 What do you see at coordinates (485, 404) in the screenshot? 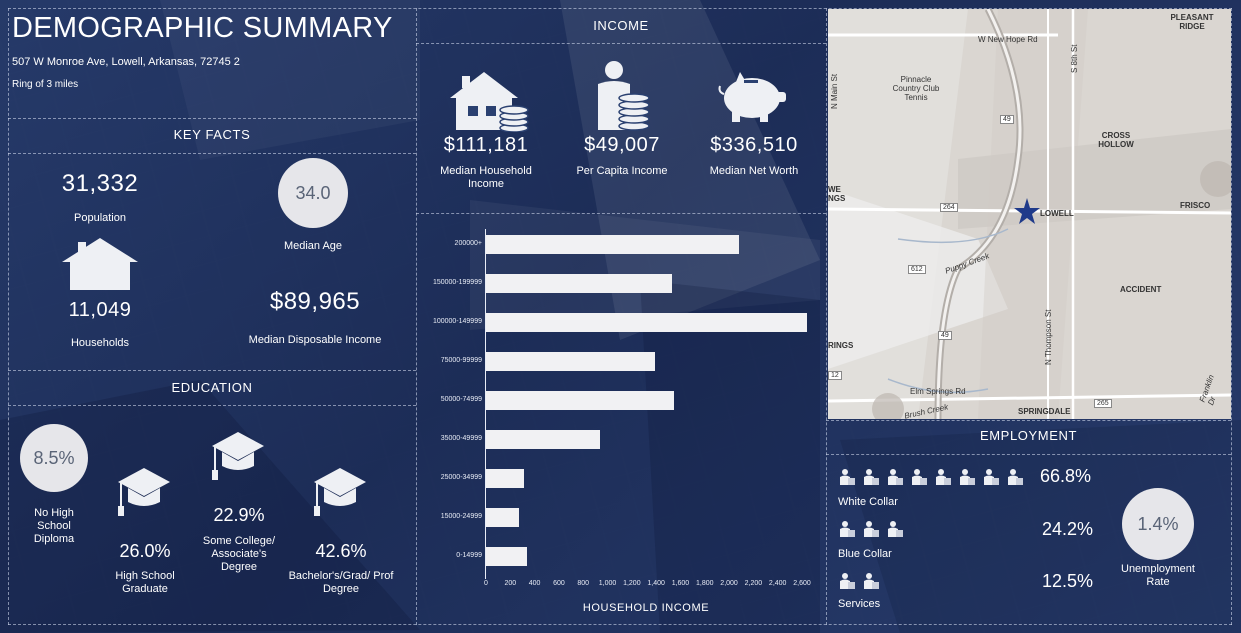
I see `chart-y-axis` at bounding box center [485, 404].